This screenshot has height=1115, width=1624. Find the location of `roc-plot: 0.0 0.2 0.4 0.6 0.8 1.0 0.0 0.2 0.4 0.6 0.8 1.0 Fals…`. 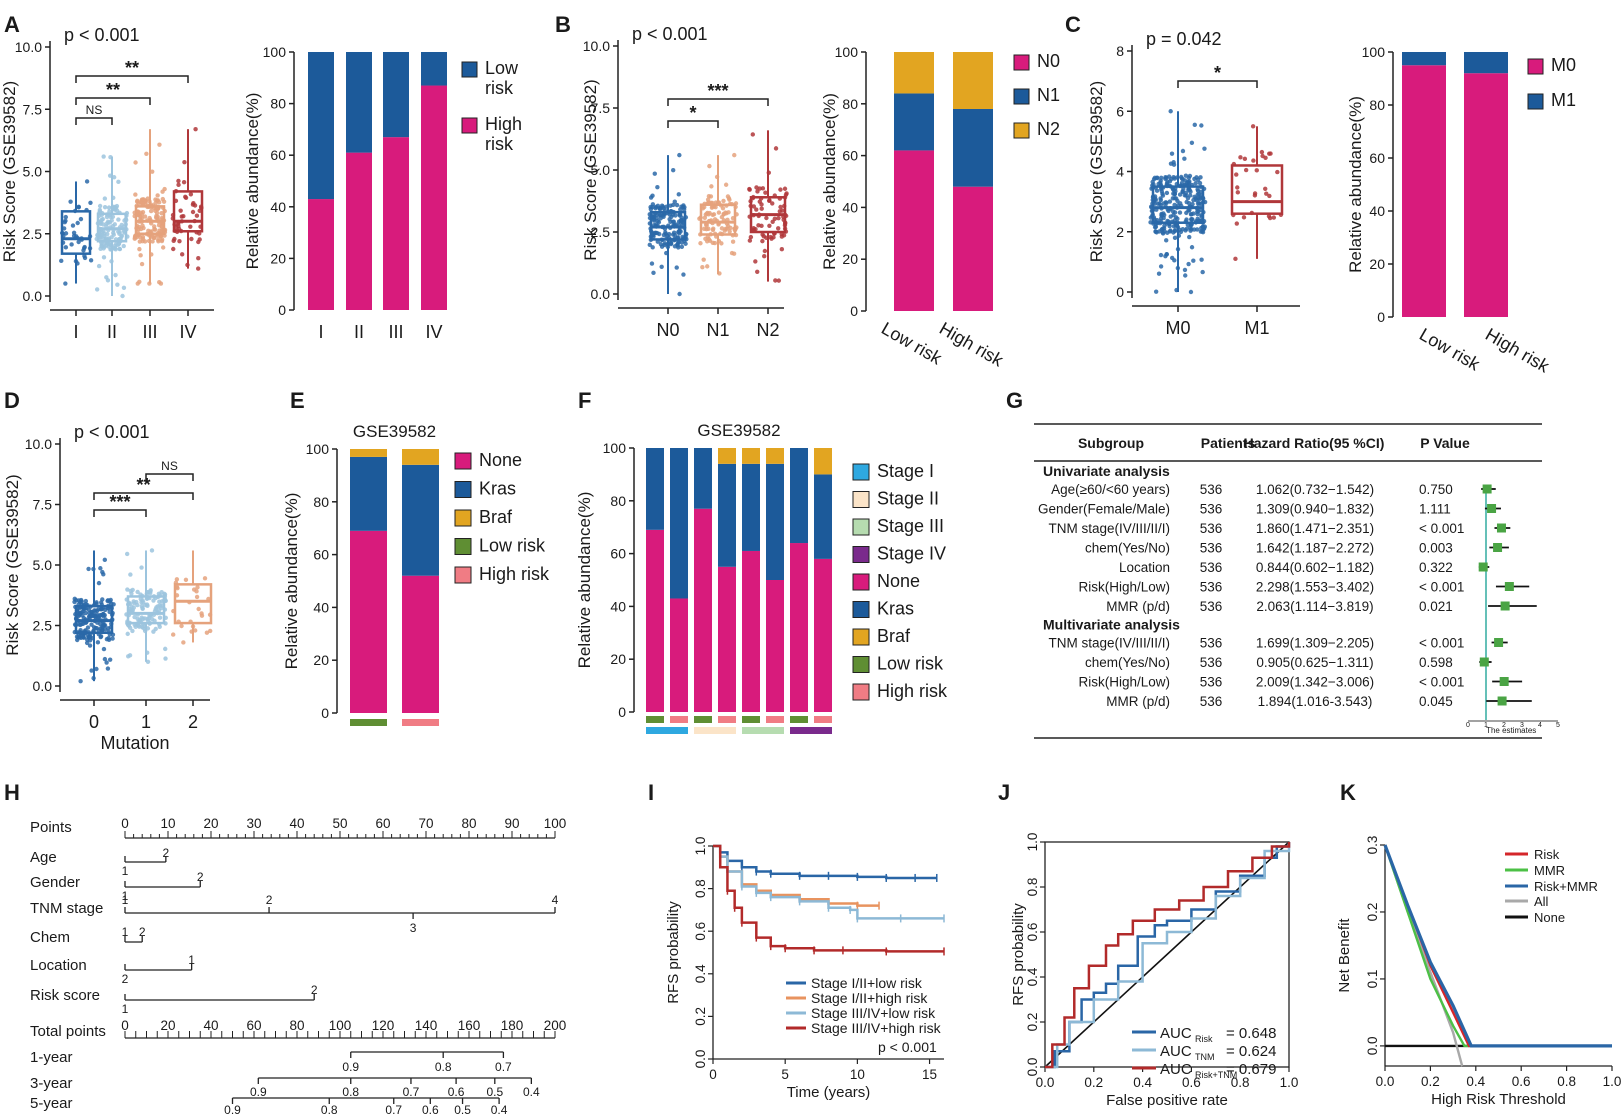

roc-plot: 0.0 0.2 0.4 0.6 0.8 1.0 0.0 0.2 0.4 0.6 0.8 1.0 Fals… is located at coordinates (1154, 971).